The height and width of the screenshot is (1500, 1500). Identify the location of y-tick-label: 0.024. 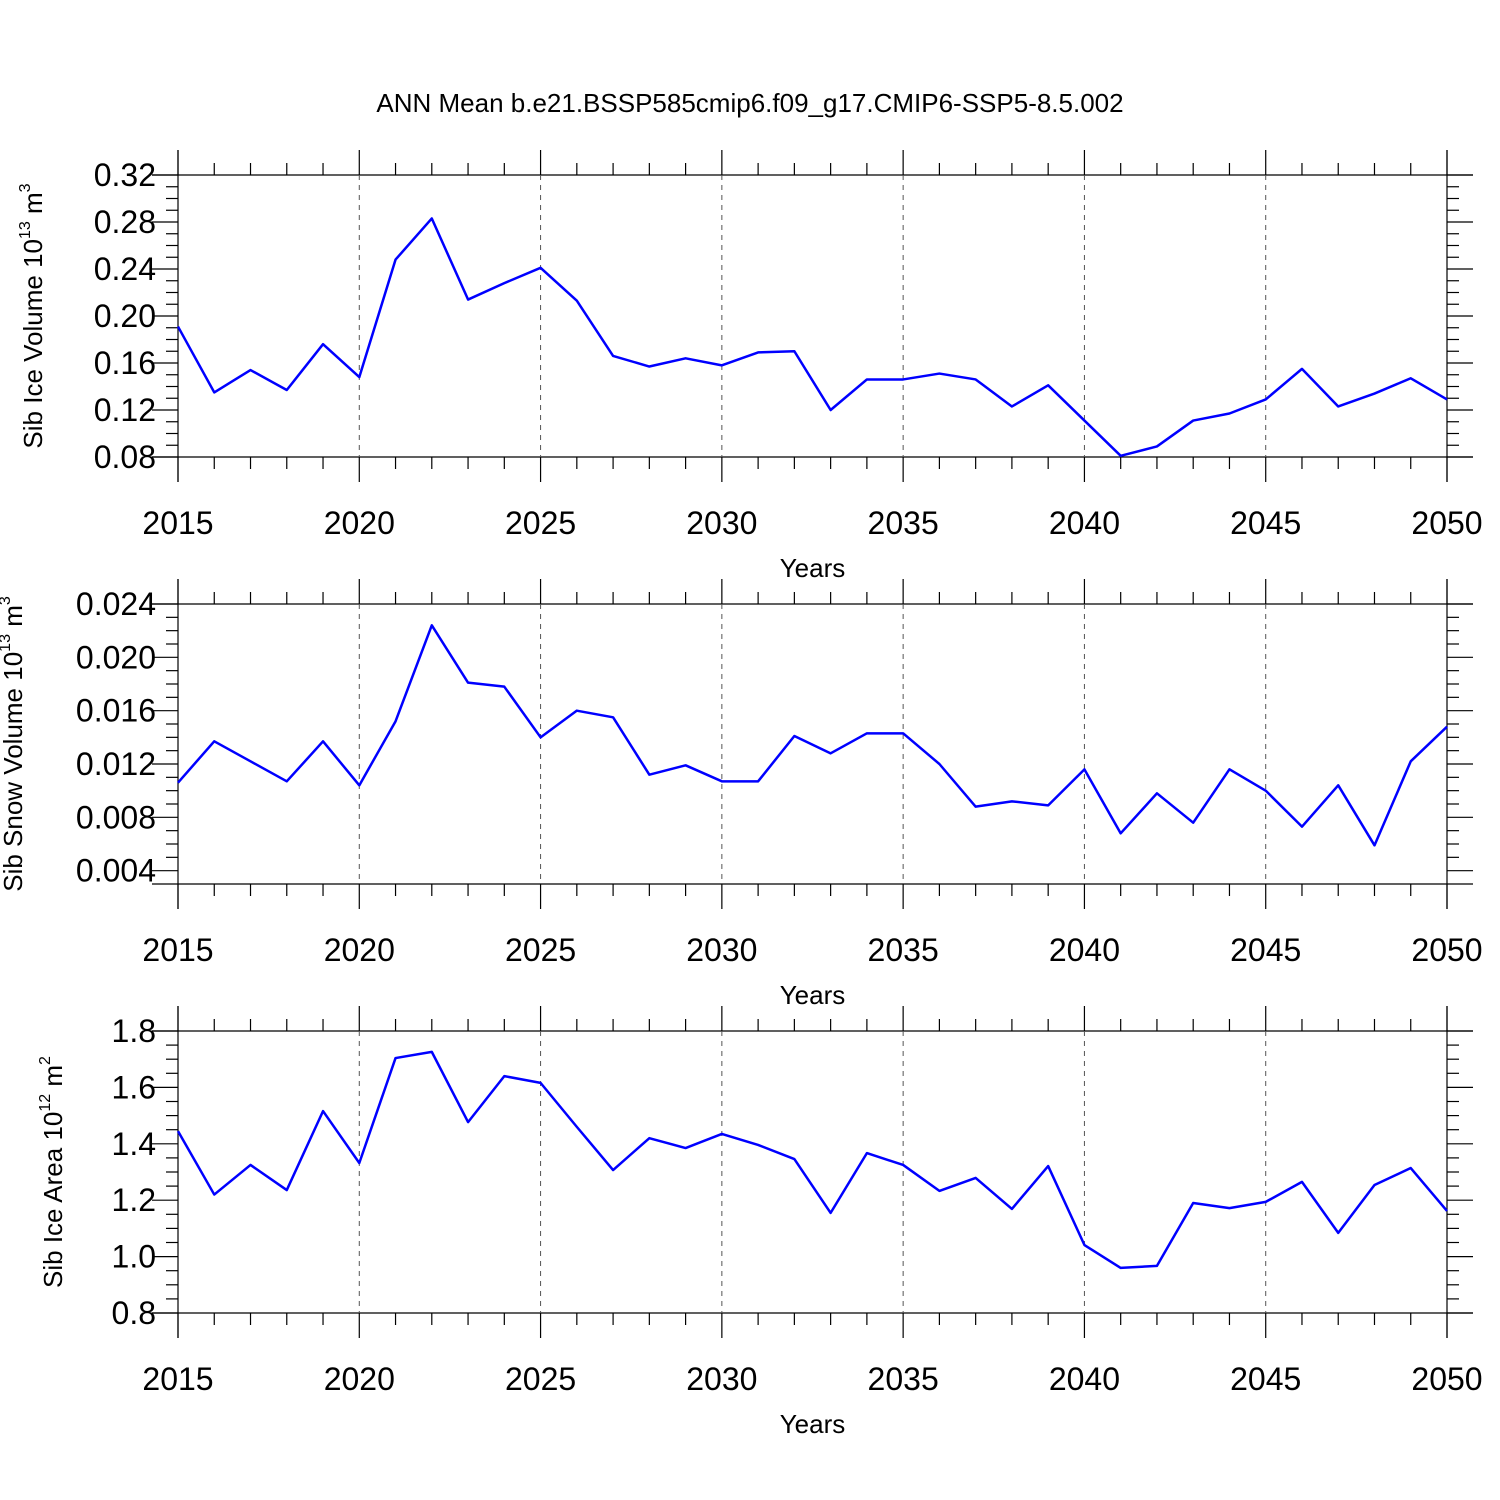
(116, 604).